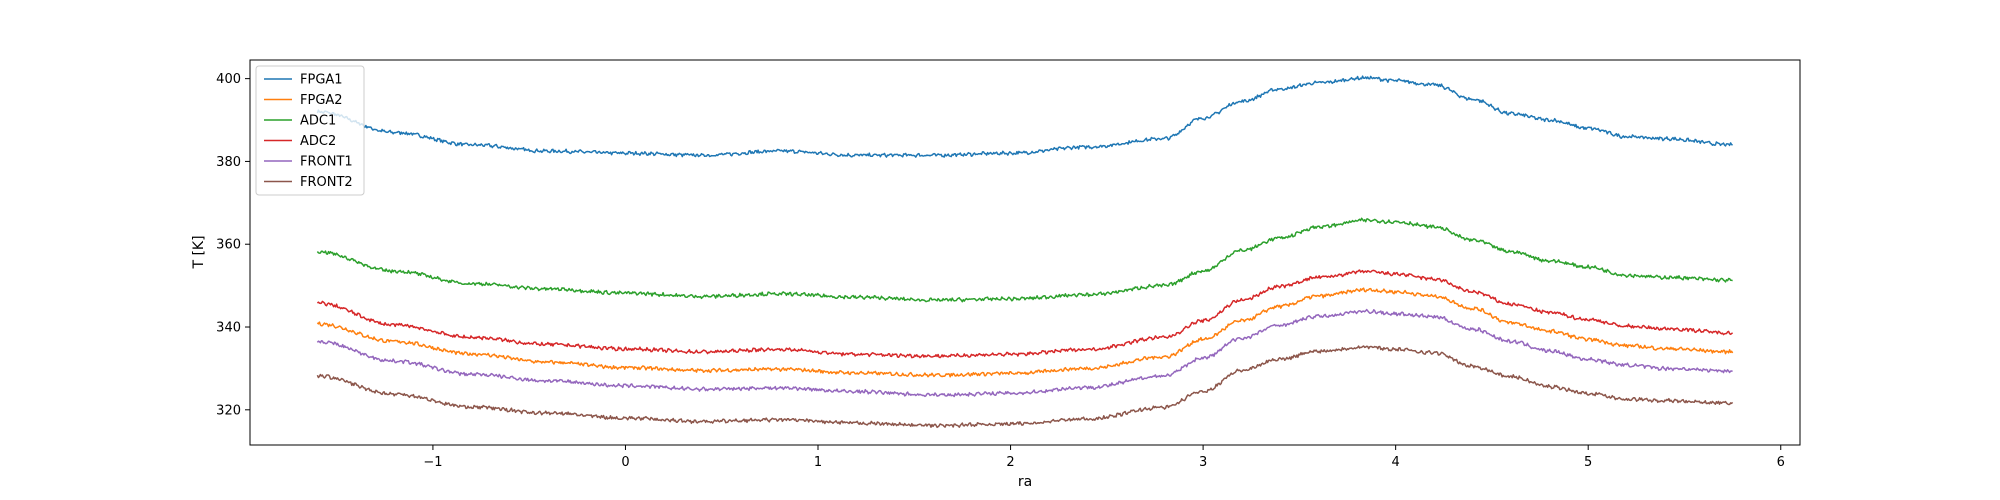  I want to click on y-tick-label: 340, so click(228, 328).